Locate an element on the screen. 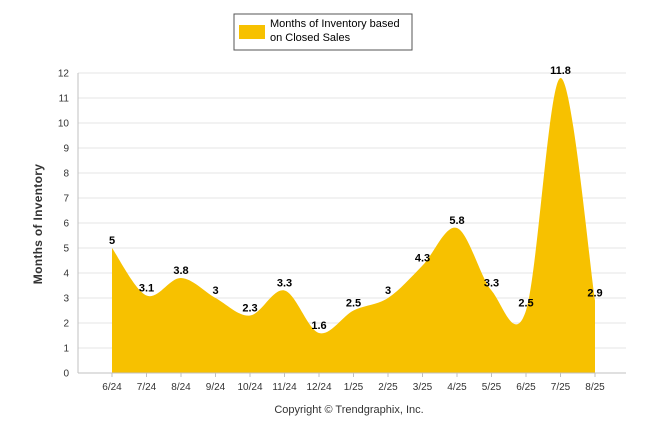  y-axis-title: Months of Inventory is located at coordinates (38, 224).